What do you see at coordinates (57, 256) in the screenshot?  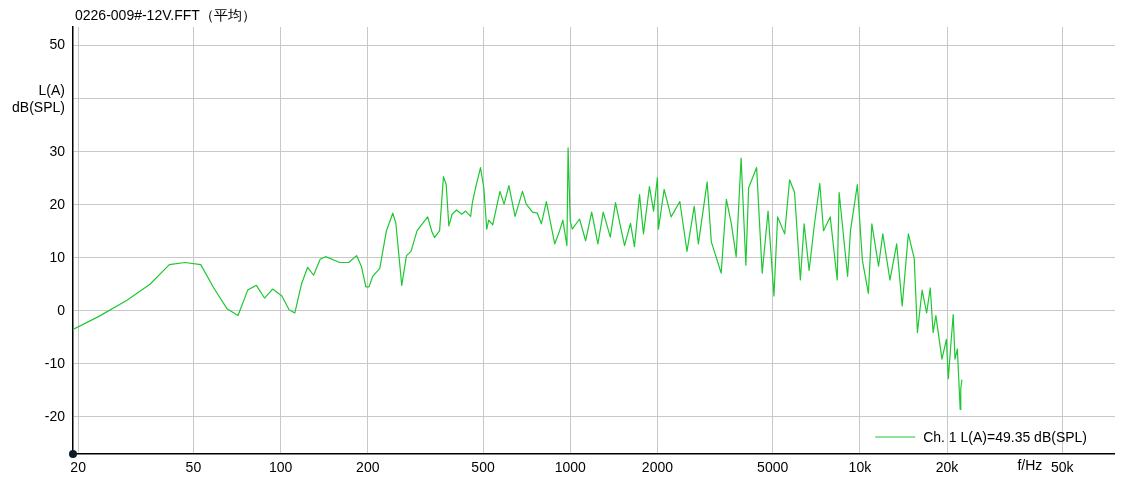 I see `y-tick-label: 10` at bounding box center [57, 256].